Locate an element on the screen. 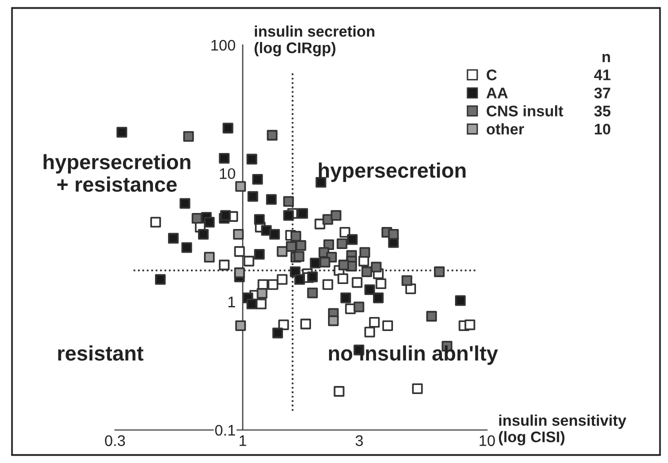 Image resolution: width=668 pixels, height=463 pixels. text: 37 is located at coordinates (602, 93).